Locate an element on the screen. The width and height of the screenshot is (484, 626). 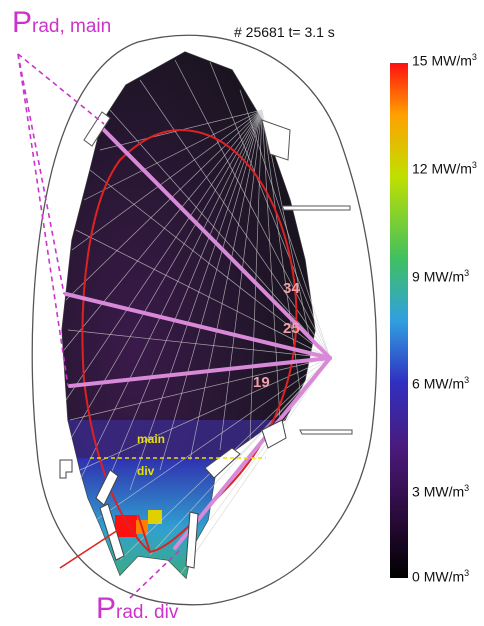
los-highlight-div is located at coordinates (252, 453).